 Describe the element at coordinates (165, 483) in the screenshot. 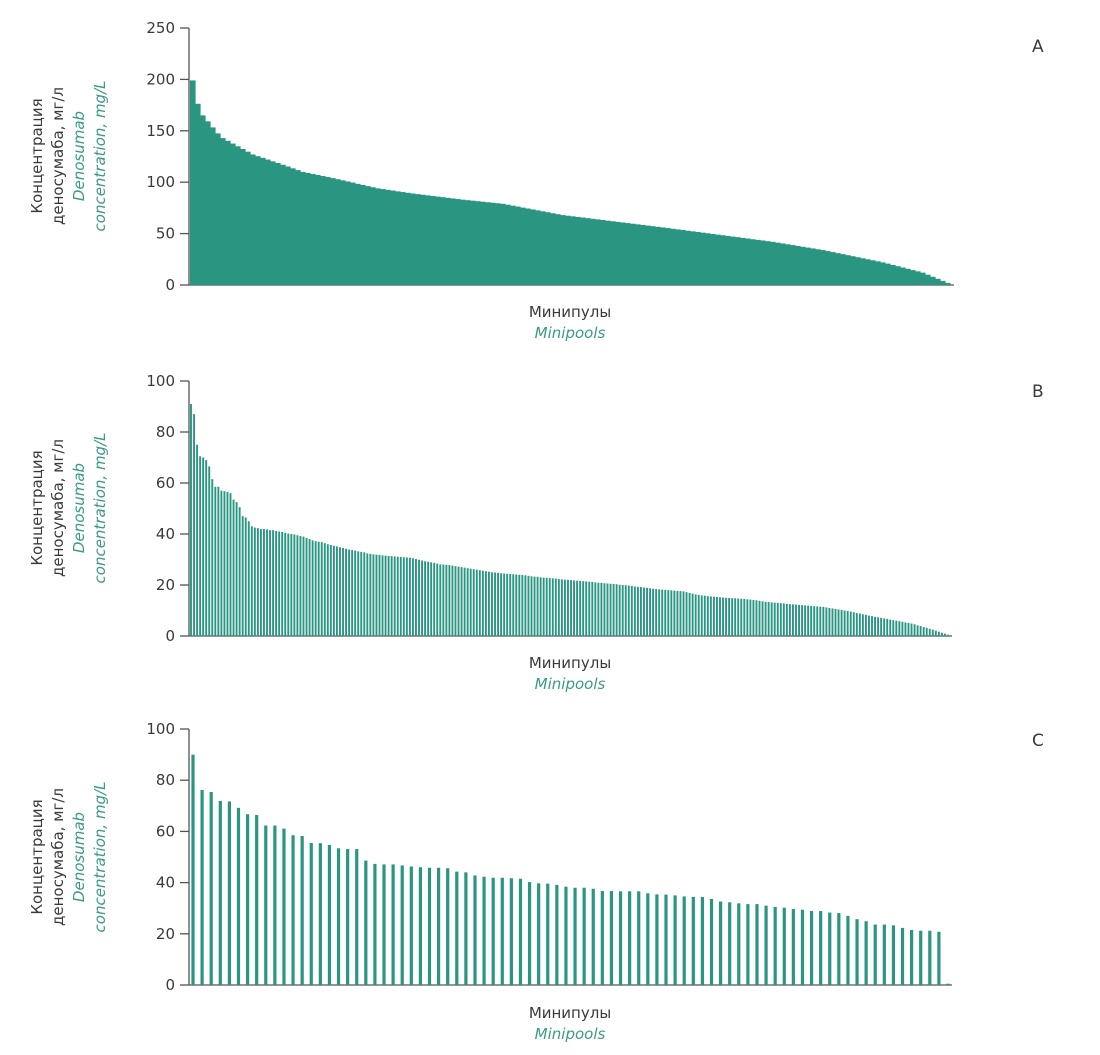

I see `y-tick-label: 60` at that location.